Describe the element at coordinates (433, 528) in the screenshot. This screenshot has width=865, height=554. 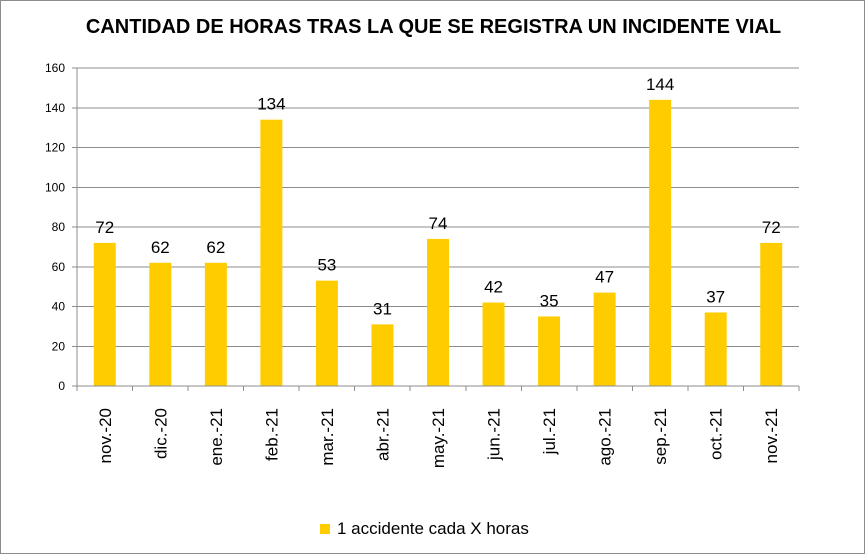
I see `legend-label: 1 accidente cada X horas` at that location.